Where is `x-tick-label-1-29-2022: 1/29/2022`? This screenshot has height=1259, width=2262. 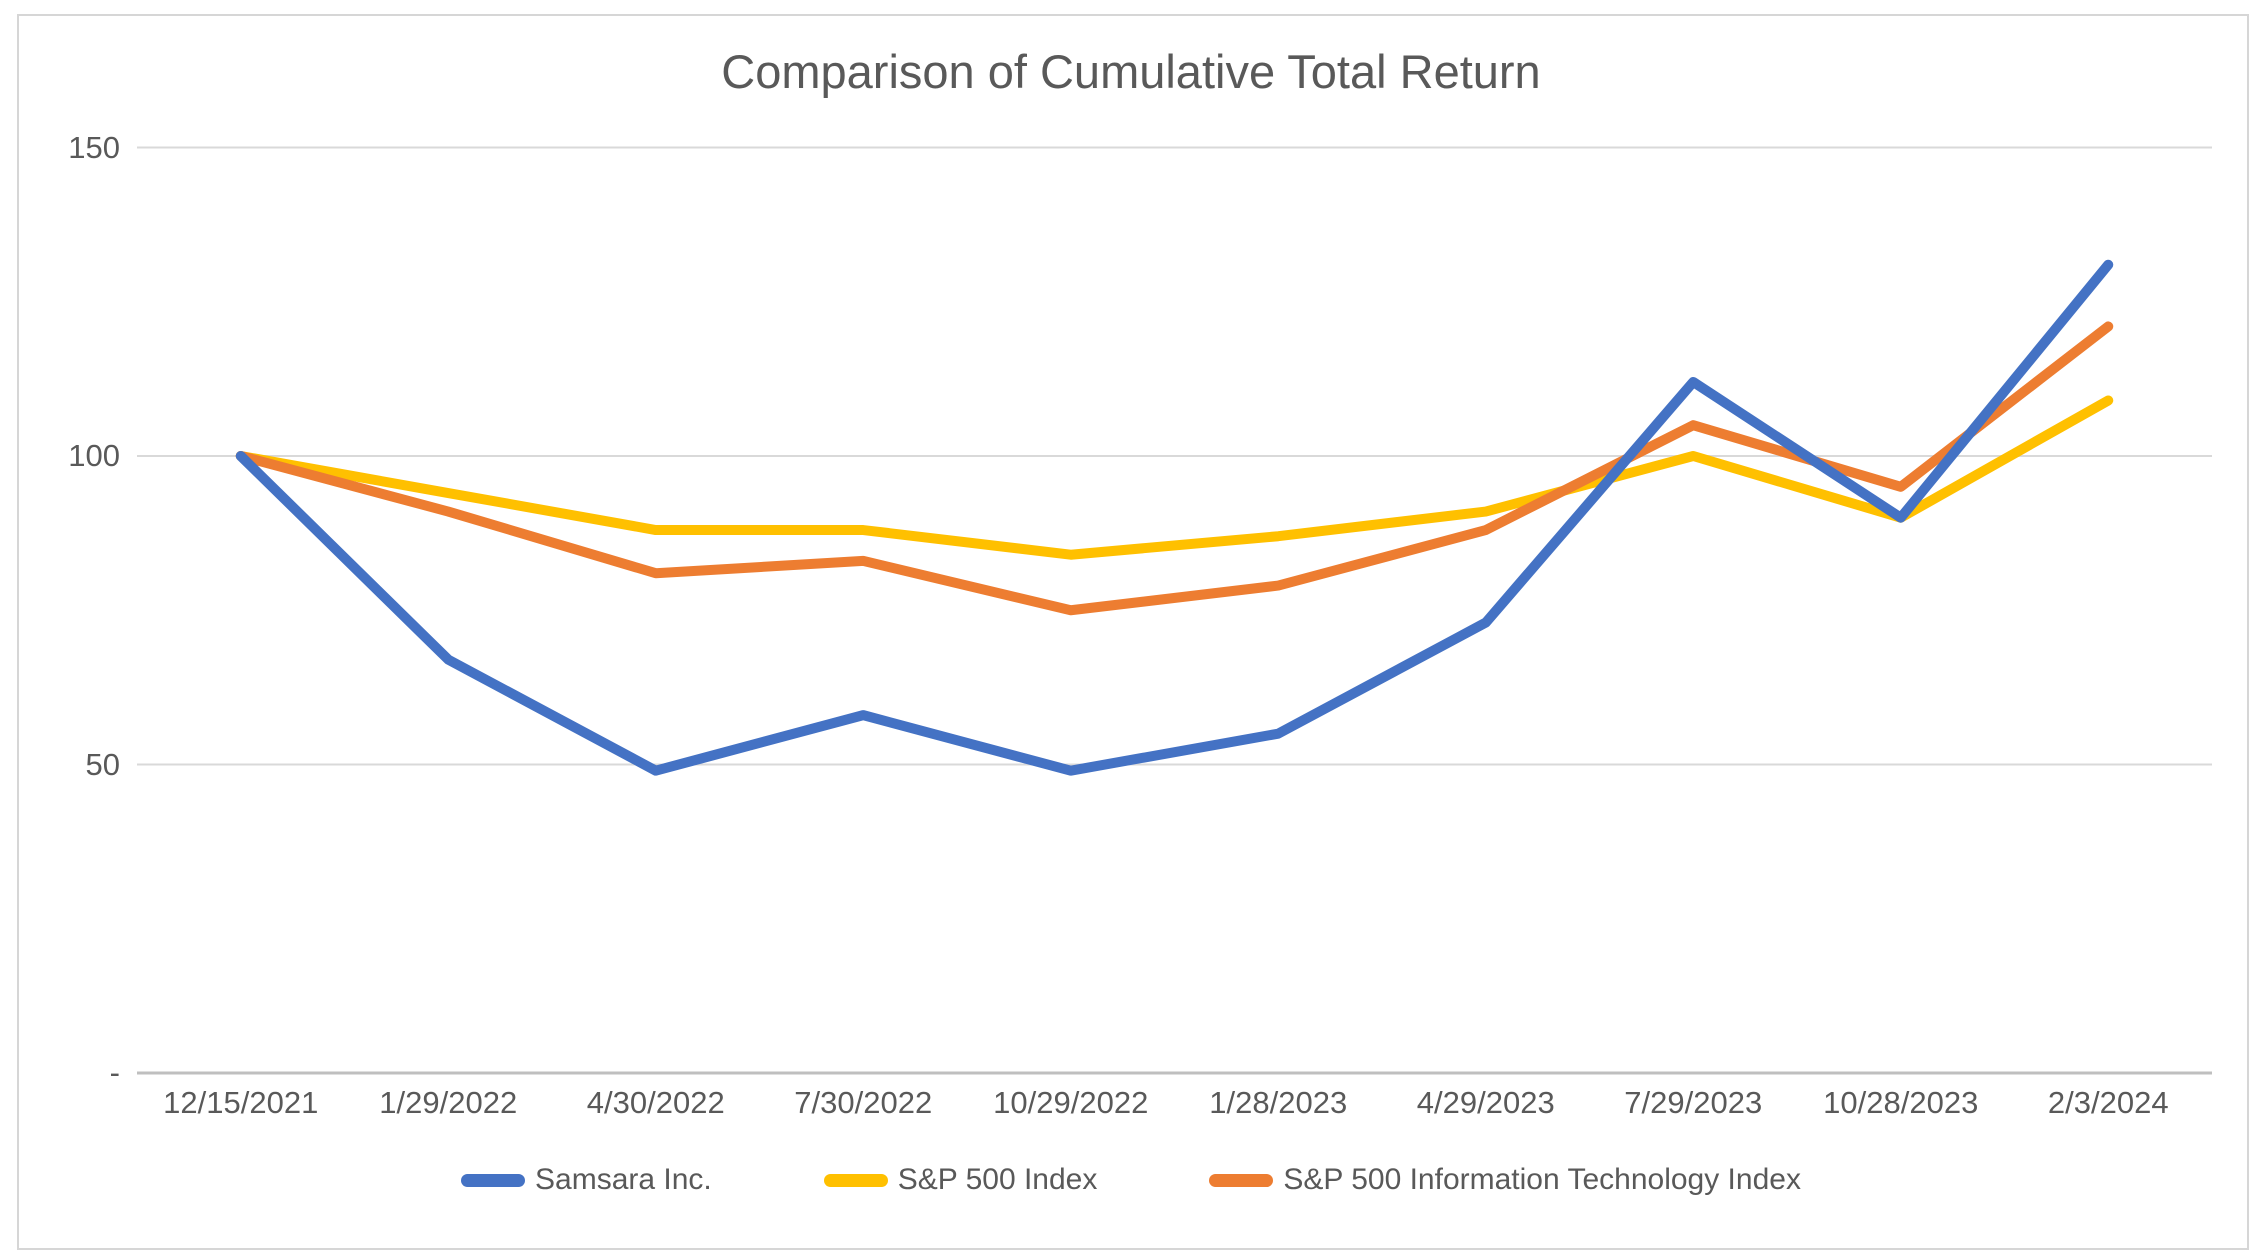
x-tick-label-1-29-2022: 1/29/2022 is located at coordinates (448, 1102).